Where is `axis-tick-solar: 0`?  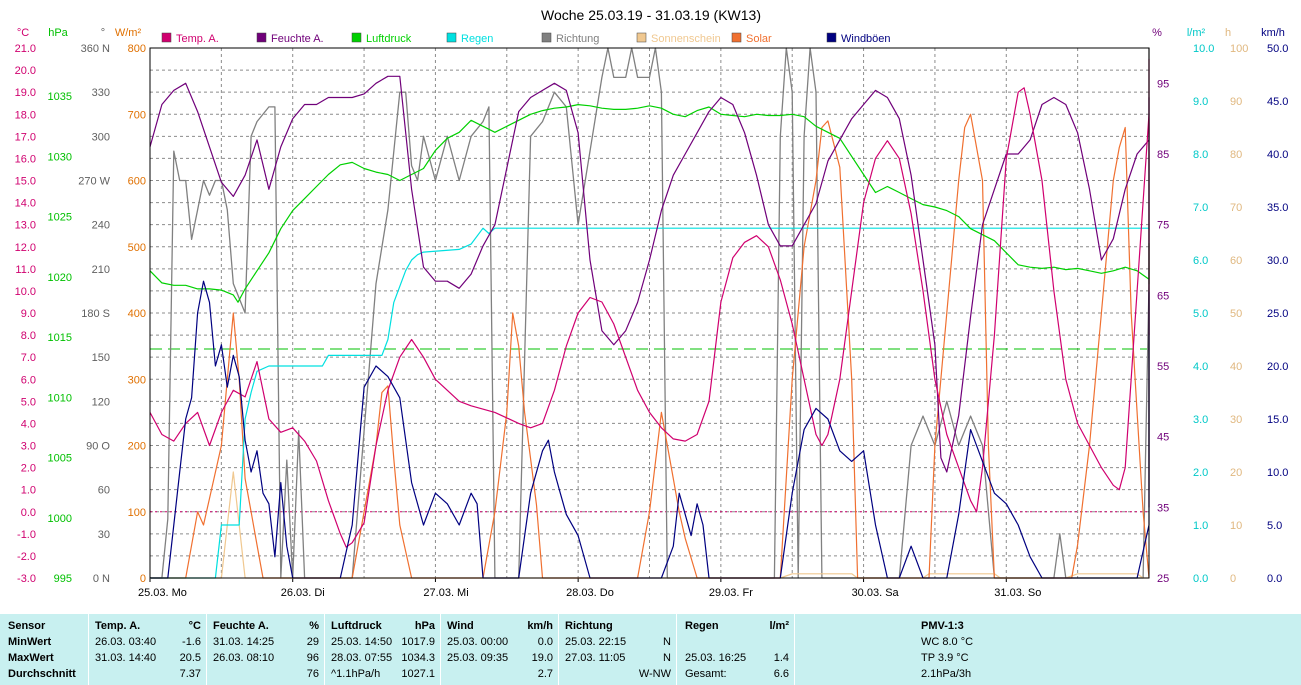 axis-tick-solar: 0 is located at coordinates (143, 579).